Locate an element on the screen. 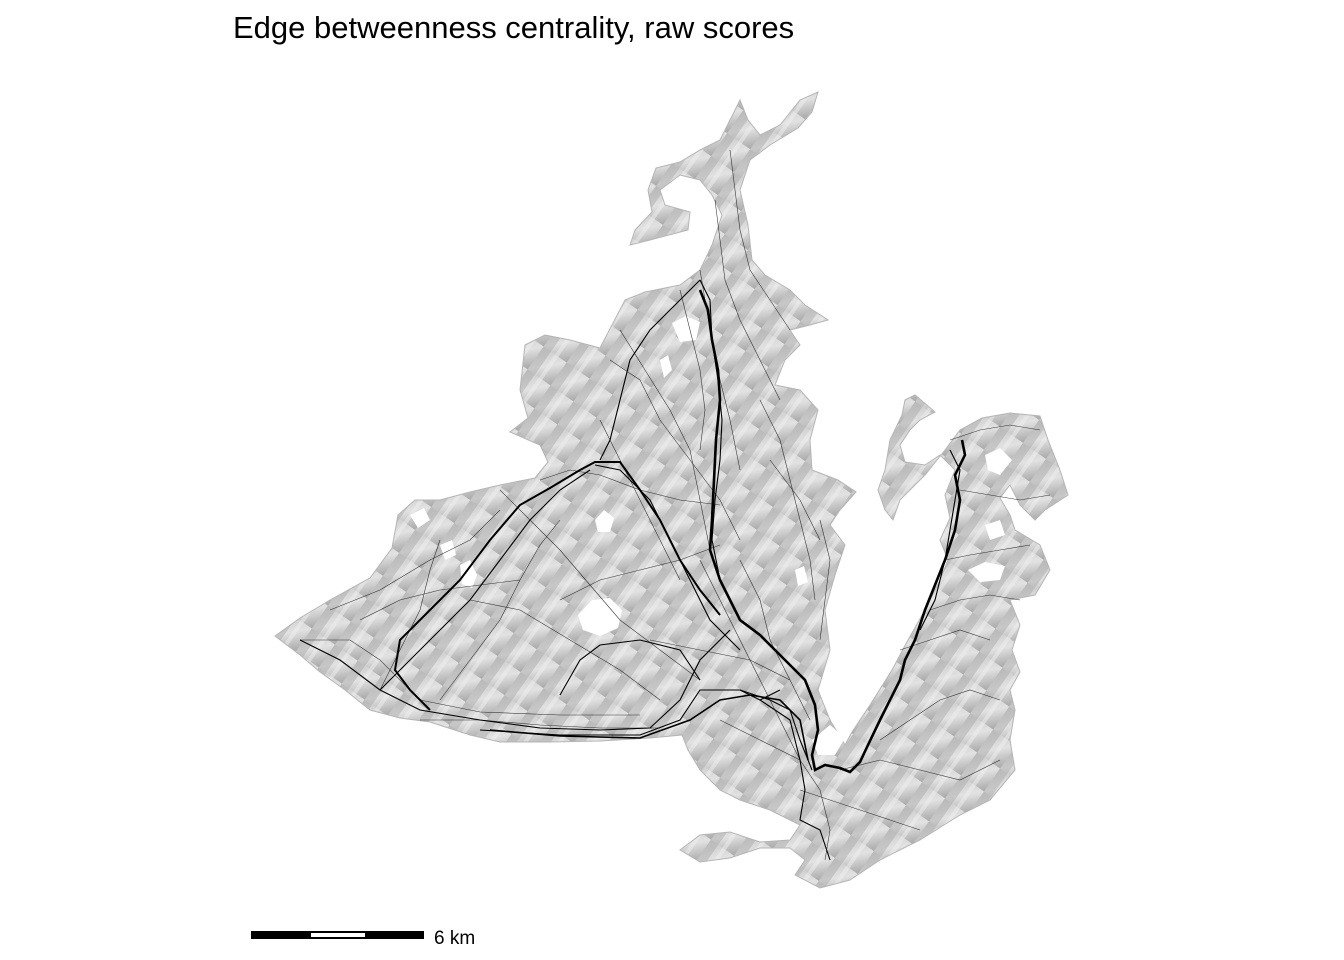  scale-bar-label: 6 km is located at coordinates (455, 938).